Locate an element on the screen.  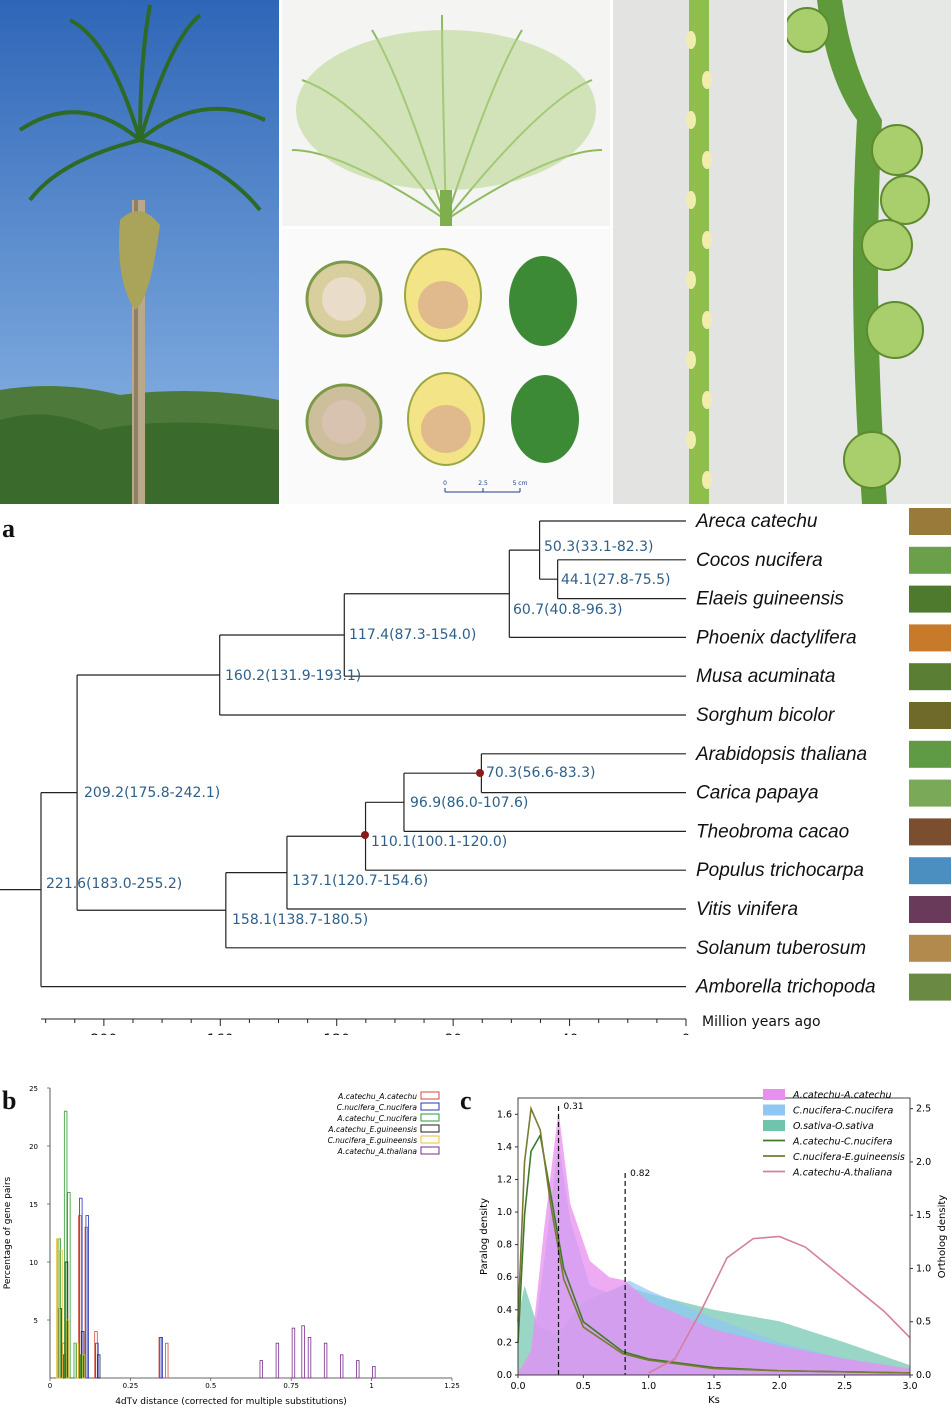
taxon-label: Carica papaya is located at coordinates (757, 793).